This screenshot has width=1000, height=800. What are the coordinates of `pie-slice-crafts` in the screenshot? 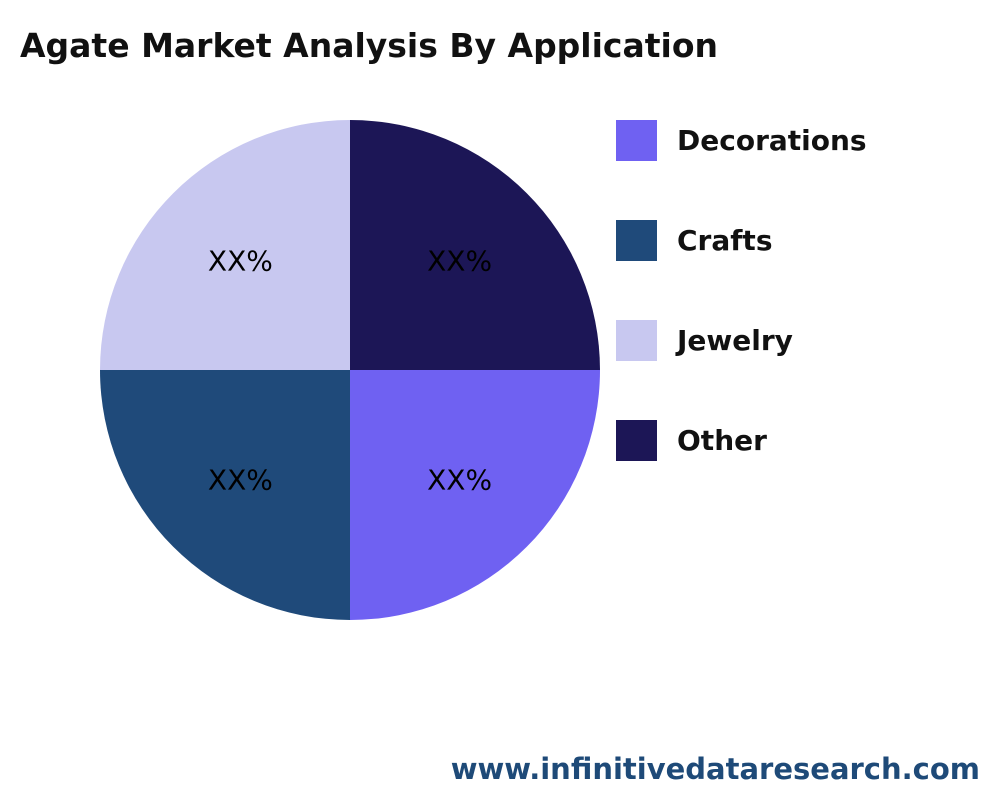 It's located at (225, 495).